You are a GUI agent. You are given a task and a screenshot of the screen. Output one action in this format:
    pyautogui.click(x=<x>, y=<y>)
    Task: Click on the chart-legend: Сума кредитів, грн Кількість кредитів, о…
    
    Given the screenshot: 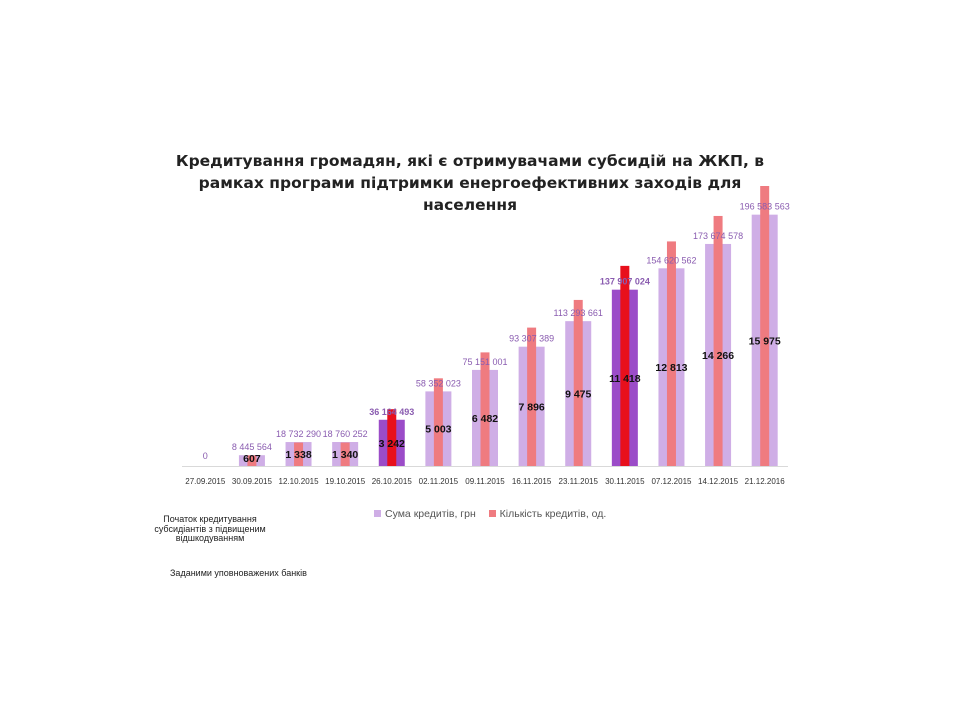 What is the action you would take?
    pyautogui.click(x=495, y=514)
    